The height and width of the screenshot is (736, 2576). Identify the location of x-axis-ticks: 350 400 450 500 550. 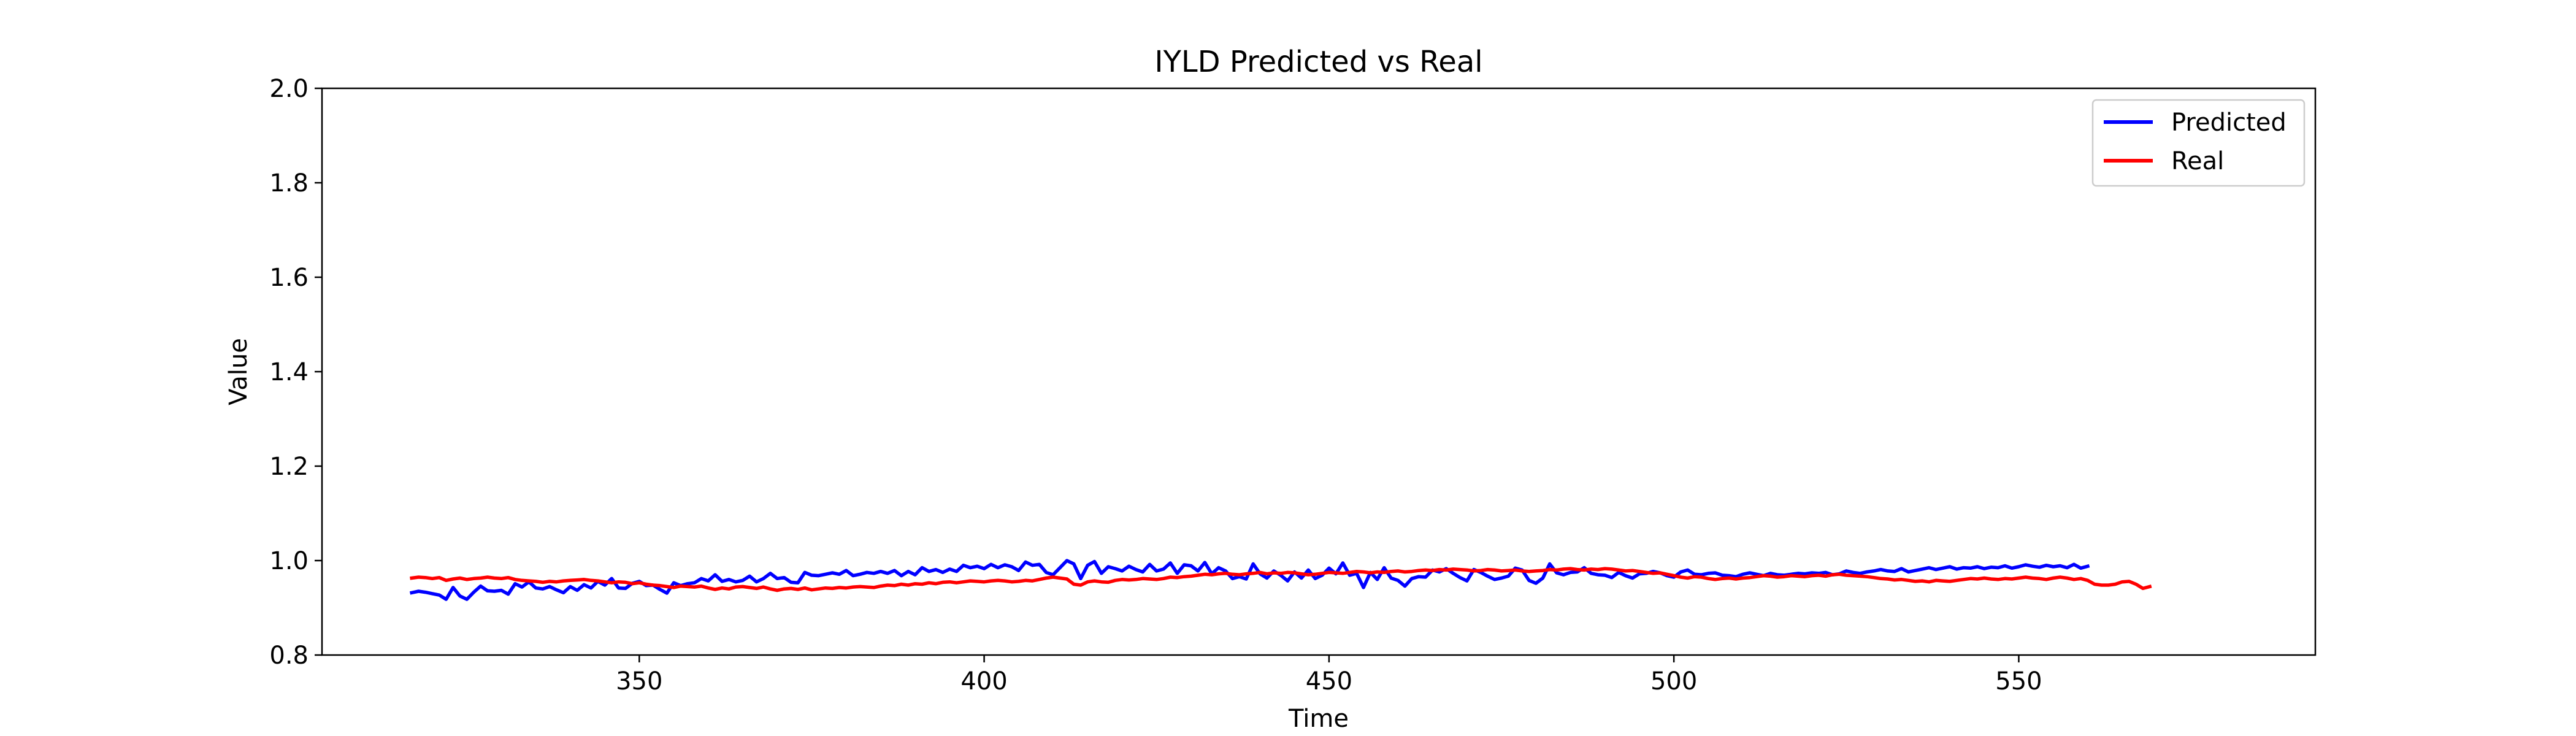
(1329, 675).